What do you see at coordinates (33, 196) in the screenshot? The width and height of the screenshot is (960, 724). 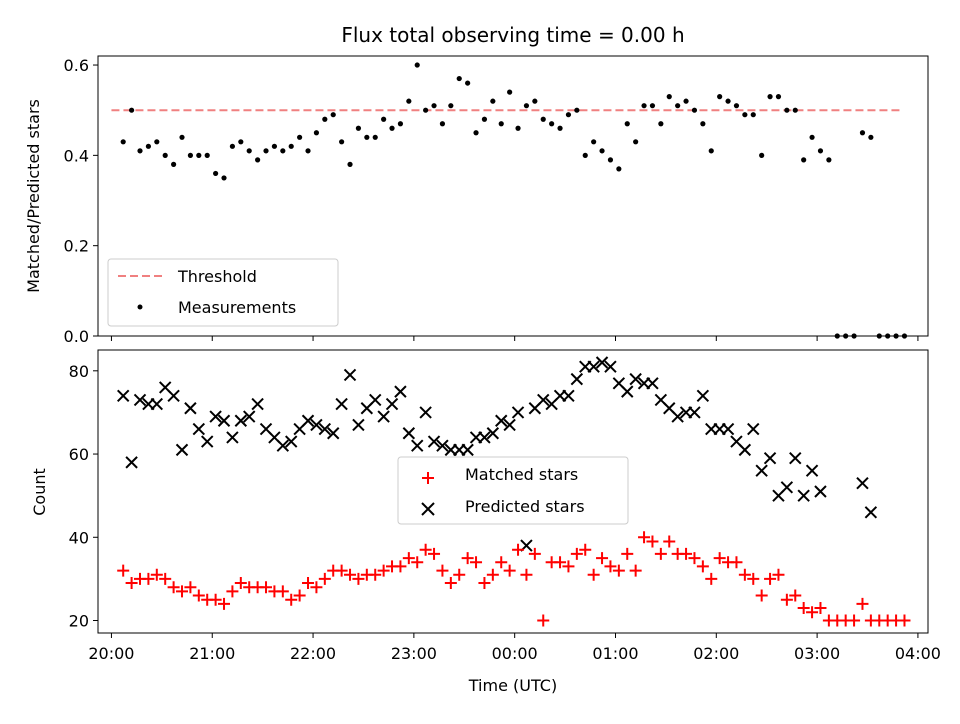 I see `top-y-axis-label: Matched/Predicted stars` at bounding box center [33, 196].